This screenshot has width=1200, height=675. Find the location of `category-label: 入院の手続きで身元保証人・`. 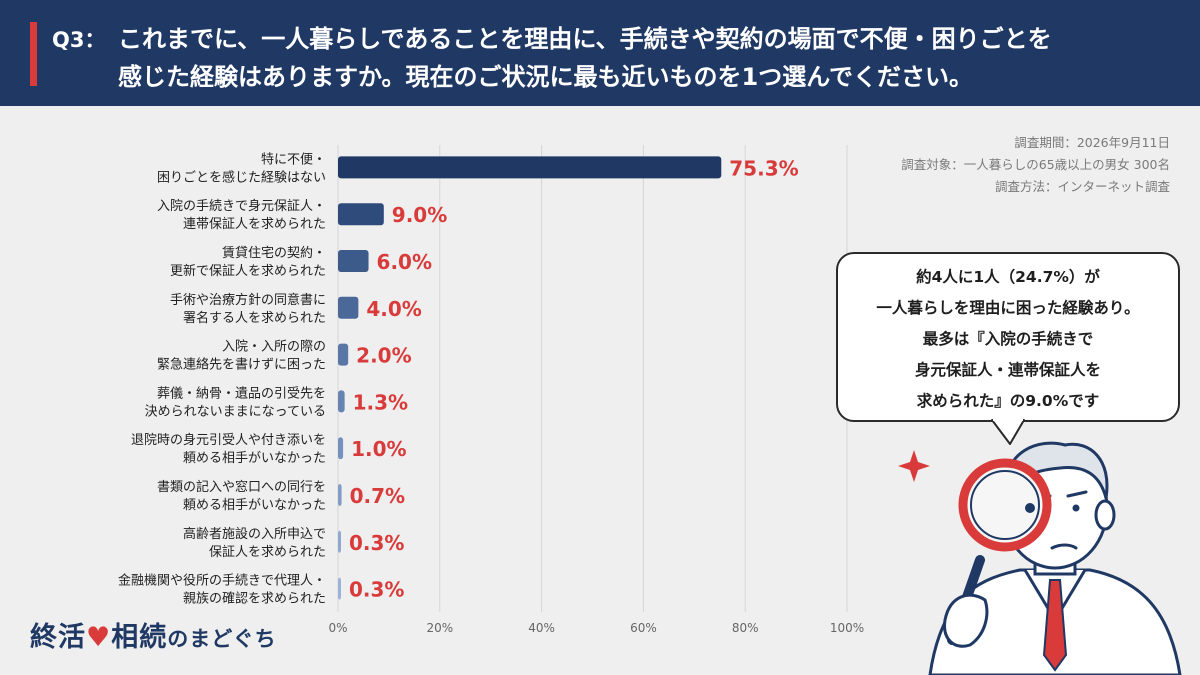

category-label: 入院の手続きで身元保証人・ is located at coordinates (241, 206).